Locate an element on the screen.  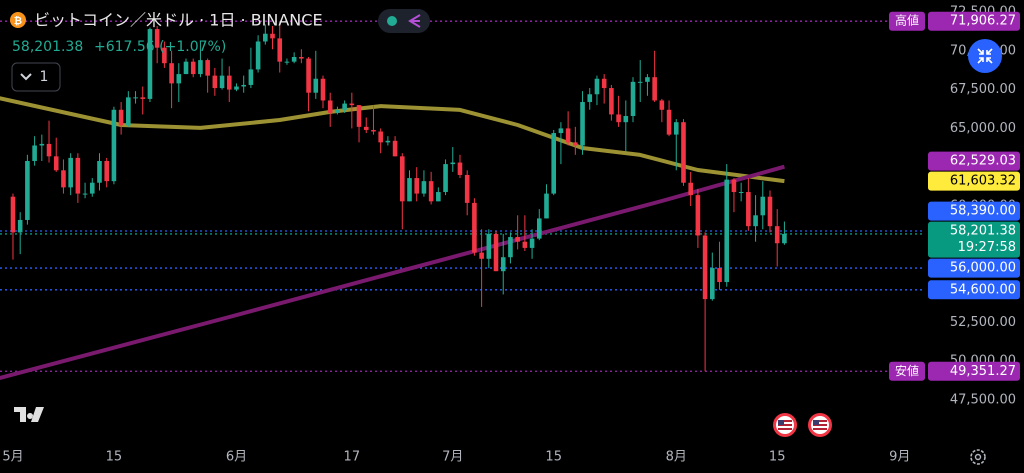
price-countdown: 19:27:58 is located at coordinates (987, 247).